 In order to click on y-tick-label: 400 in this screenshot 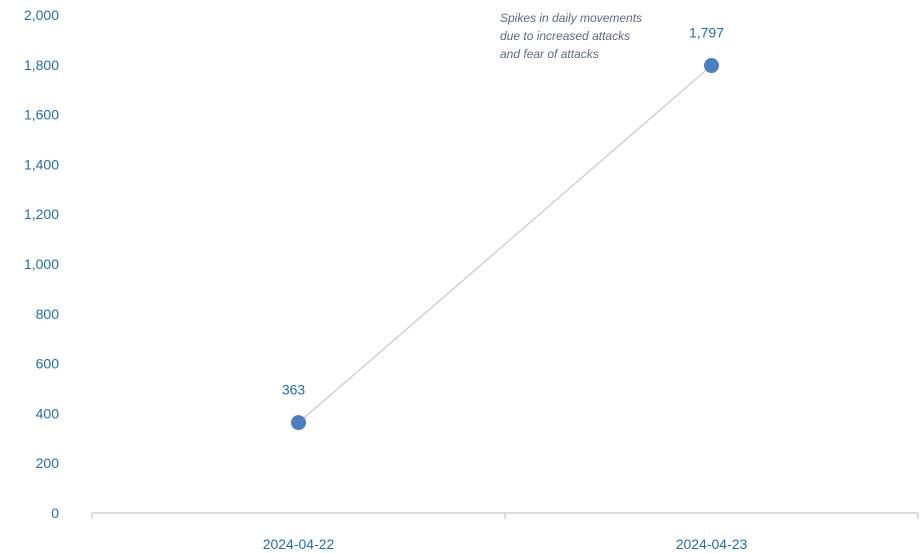, I will do `click(48, 413)`.